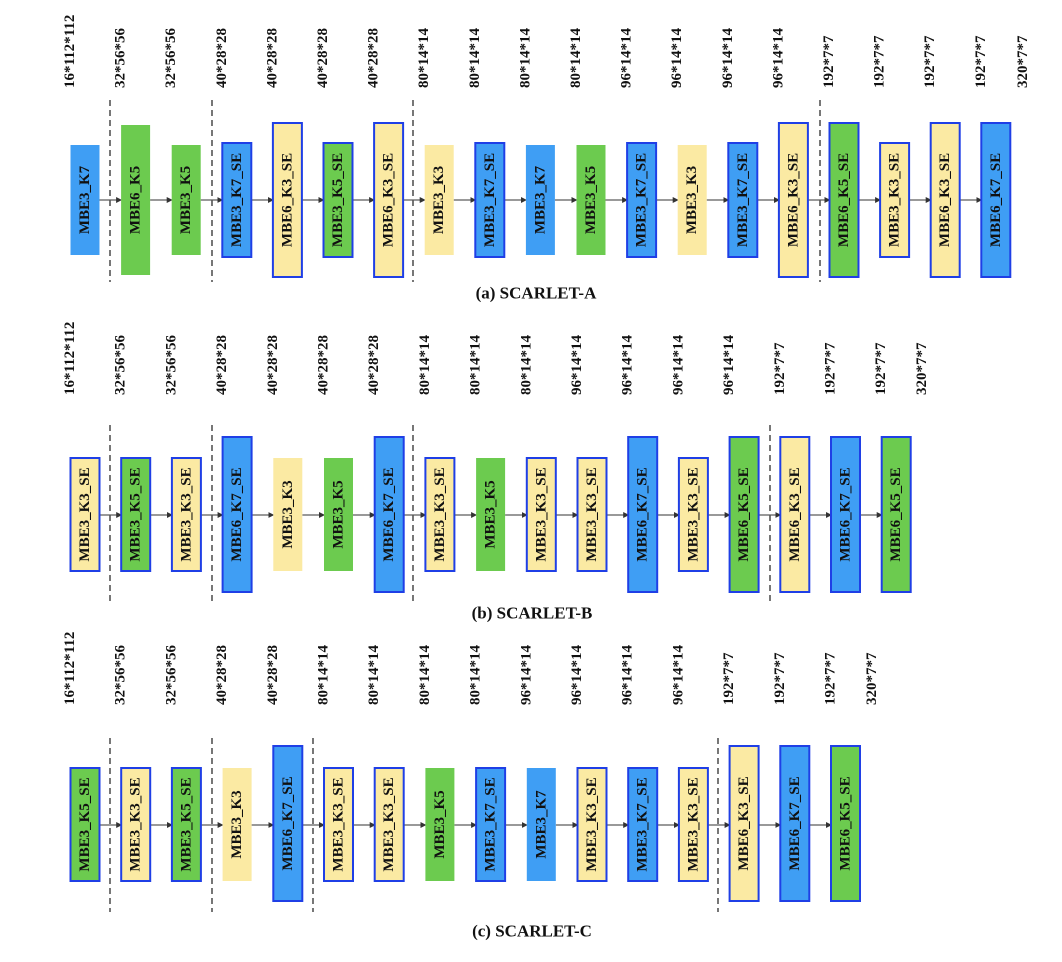 The image size is (1062, 962). What do you see at coordinates (536, 293) in the screenshot?
I see `panel-caption: (a) SCARLET-A` at bounding box center [536, 293].